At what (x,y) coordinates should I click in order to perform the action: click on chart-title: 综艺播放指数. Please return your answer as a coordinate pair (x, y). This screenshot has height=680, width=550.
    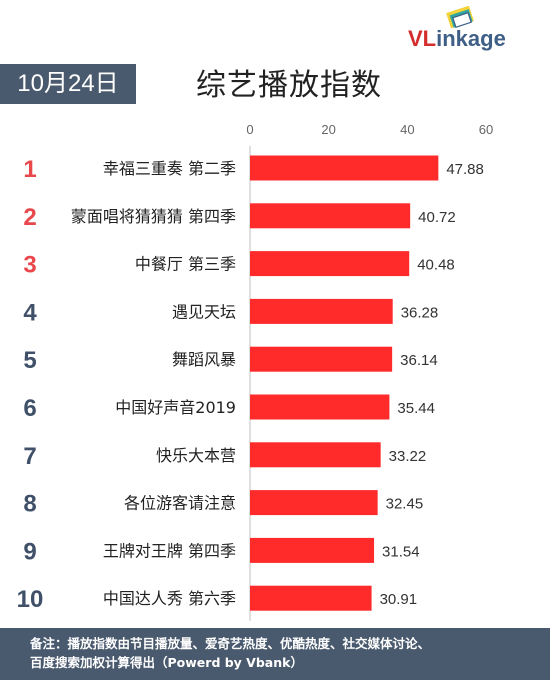
    Looking at the image, I should click on (289, 85).